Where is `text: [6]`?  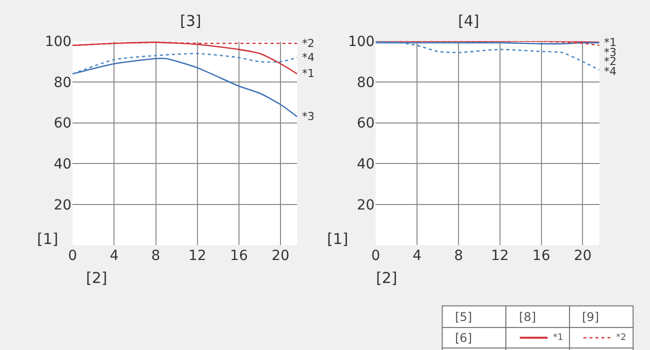
text: [6] is located at coordinates (463, 338).